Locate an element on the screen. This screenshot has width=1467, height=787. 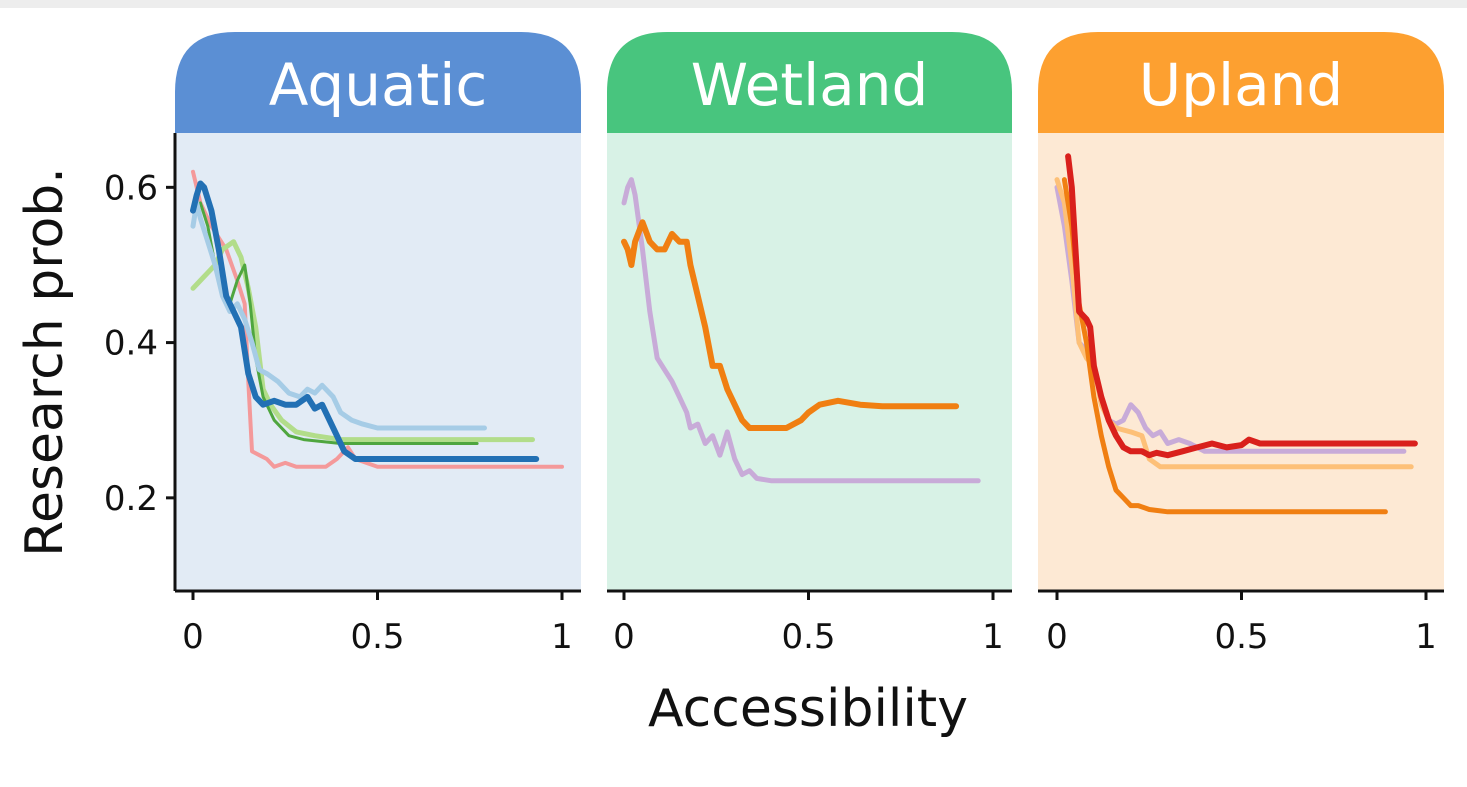
y-tick-label: 0.4 is located at coordinates (131, 344).